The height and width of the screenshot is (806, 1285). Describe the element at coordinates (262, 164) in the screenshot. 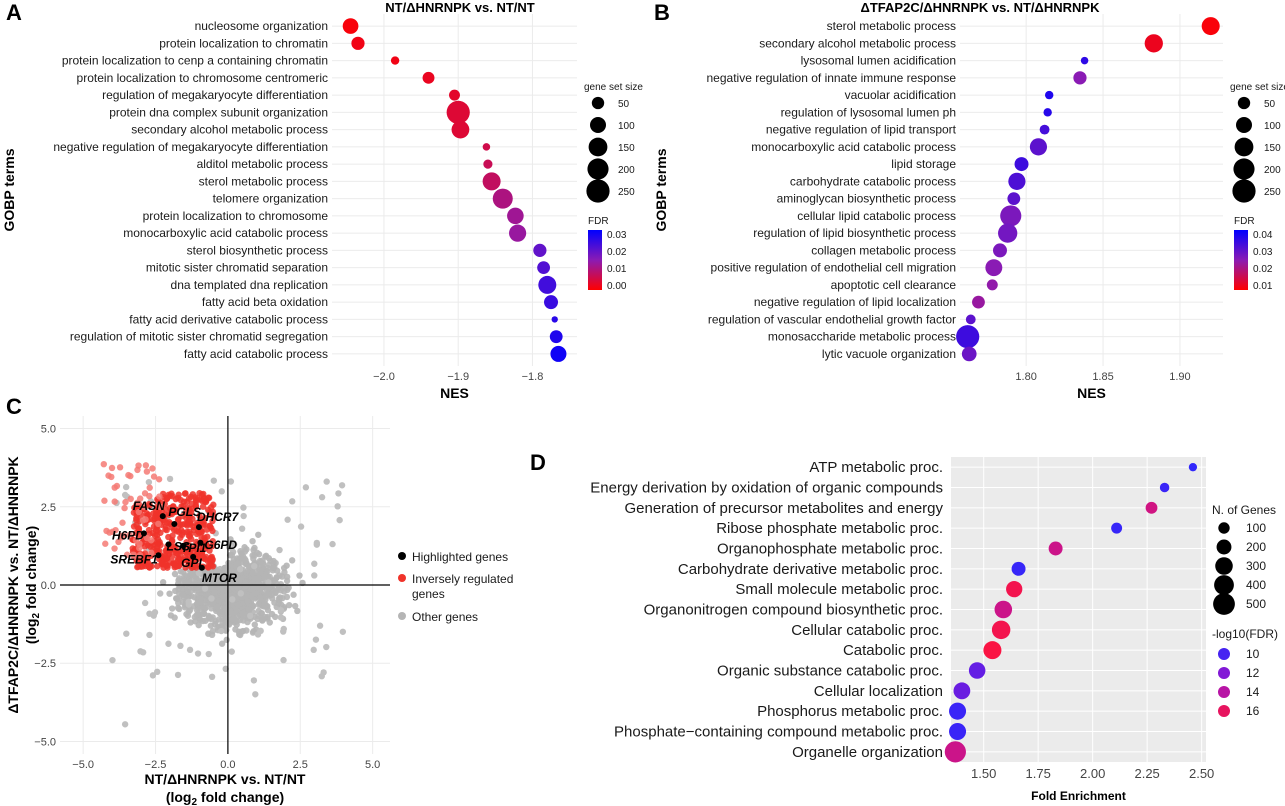

I see `term-label-a: alditol metabolic process` at that location.